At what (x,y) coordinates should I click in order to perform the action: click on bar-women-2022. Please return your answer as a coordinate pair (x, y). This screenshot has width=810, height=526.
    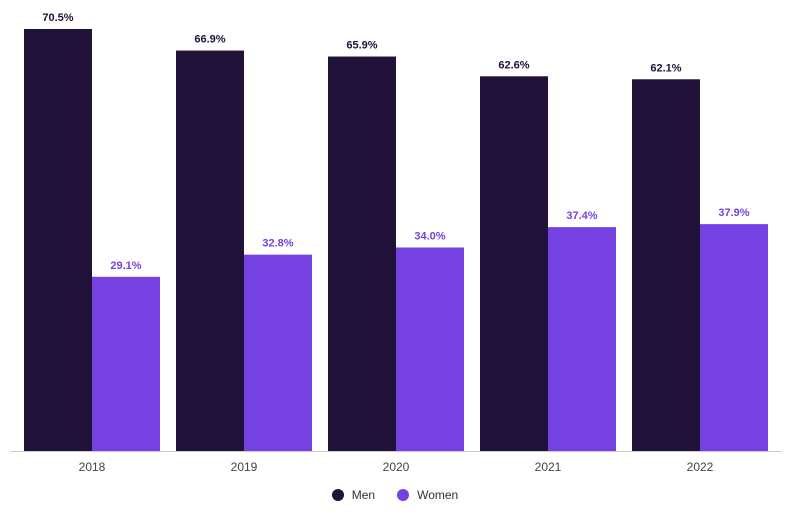
    Looking at the image, I should click on (734, 337).